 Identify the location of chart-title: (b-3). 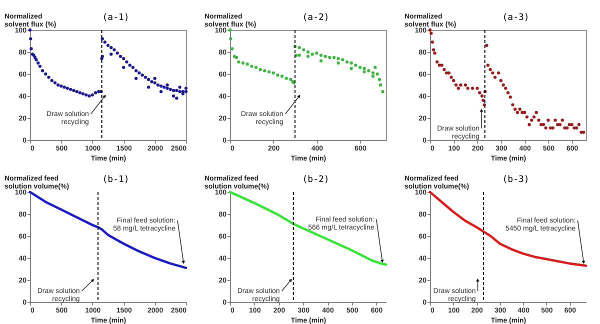
(516, 180).